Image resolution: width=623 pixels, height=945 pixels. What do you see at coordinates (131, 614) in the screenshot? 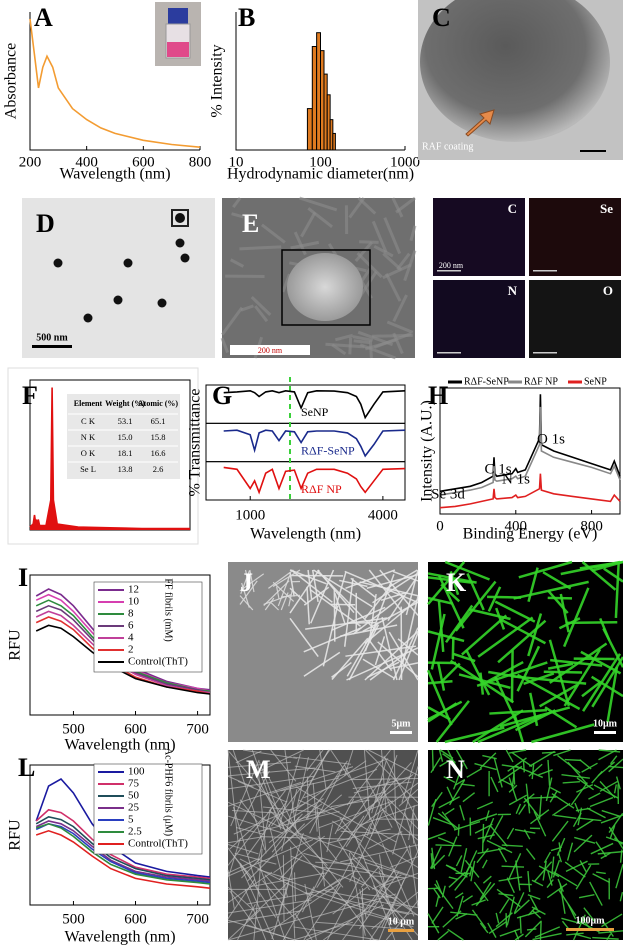
I see `legend-label: 8` at bounding box center [131, 614].